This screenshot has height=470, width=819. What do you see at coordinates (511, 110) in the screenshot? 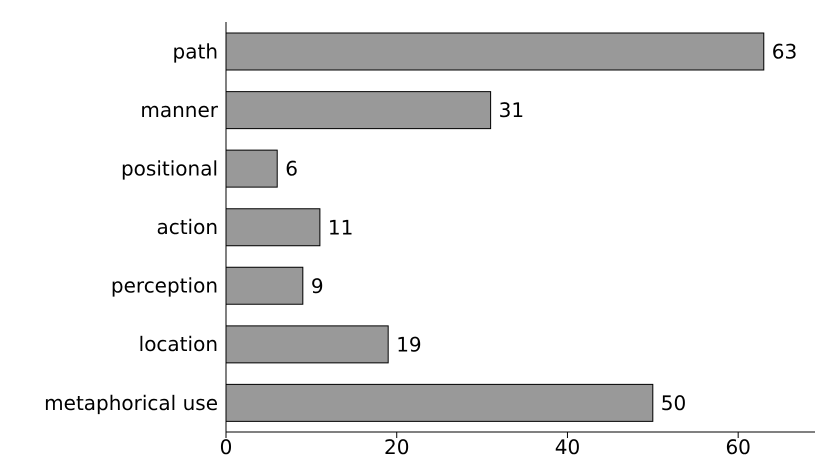
I see `data-label: 31` at bounding box center [511, 110].